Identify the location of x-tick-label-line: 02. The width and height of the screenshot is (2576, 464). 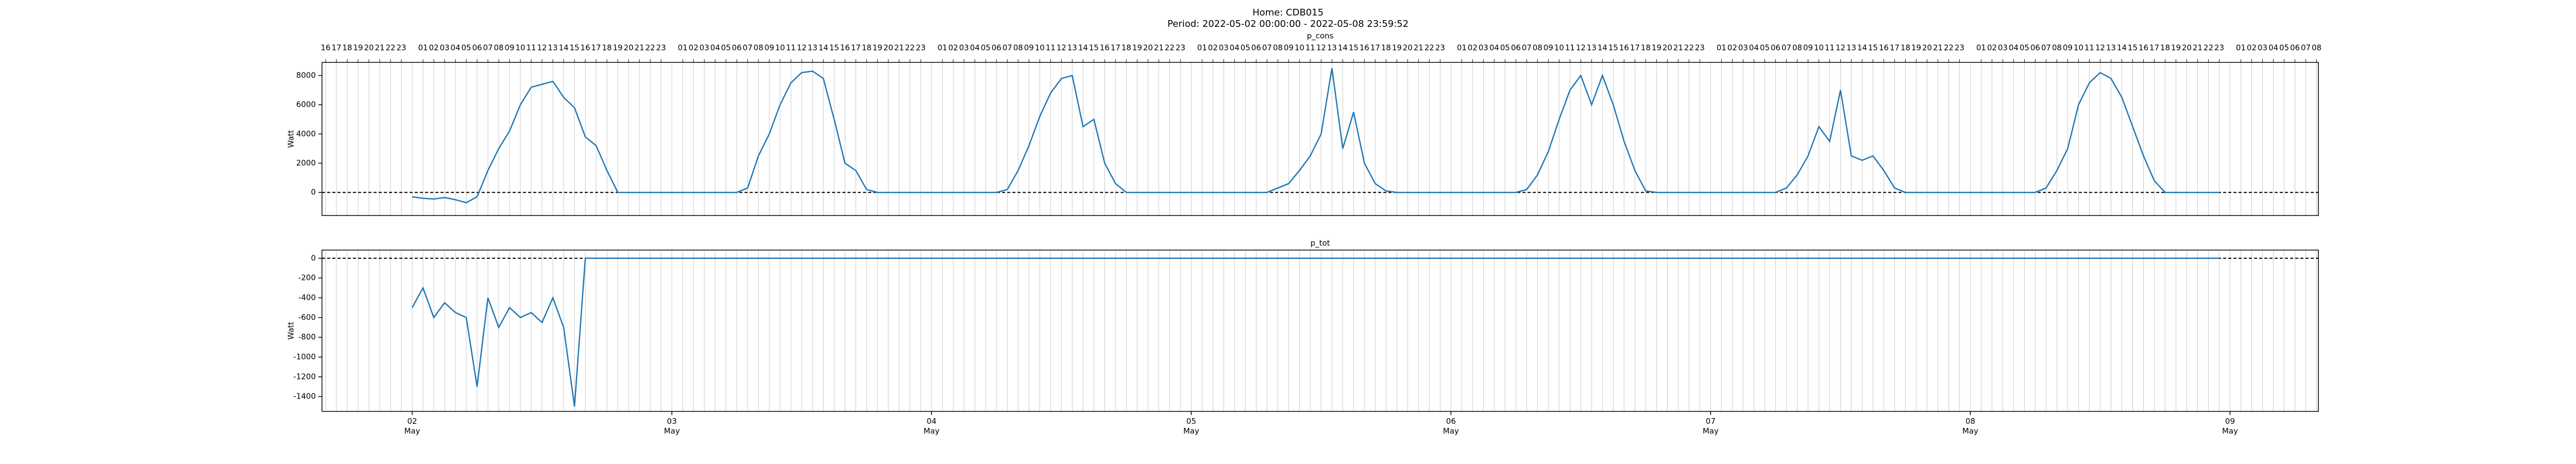
(412, 421).